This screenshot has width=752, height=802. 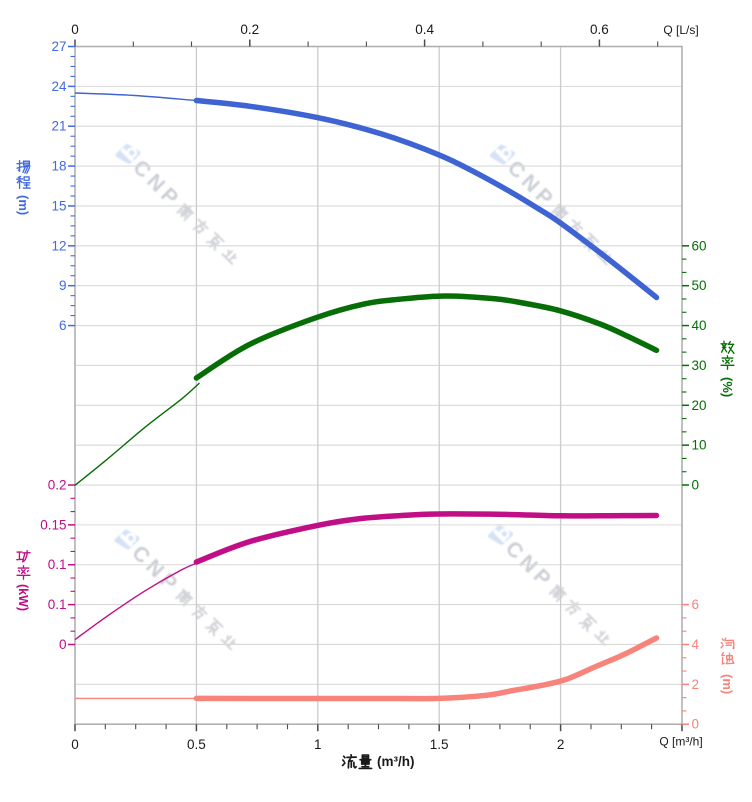 I want to click on svg-text: 1, so click(x=318, y=744).